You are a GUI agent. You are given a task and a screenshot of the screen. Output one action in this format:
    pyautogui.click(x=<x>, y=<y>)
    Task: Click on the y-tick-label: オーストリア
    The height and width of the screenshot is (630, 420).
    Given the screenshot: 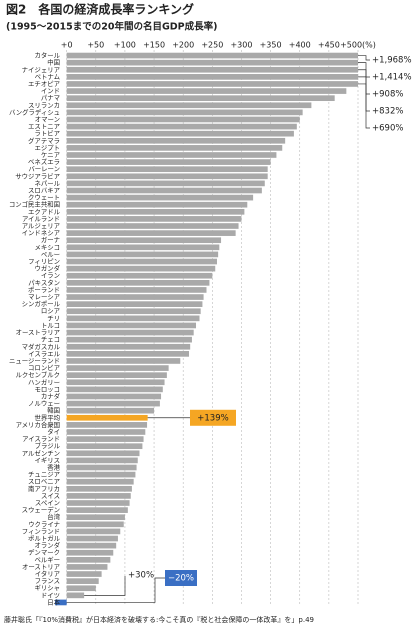 What is the action you would take?
    pyautogui.click(x=41, y=567)
    